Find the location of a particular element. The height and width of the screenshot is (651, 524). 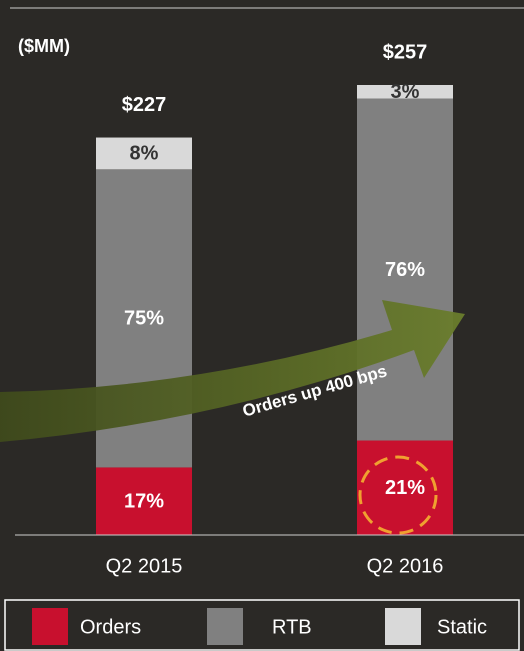

highlight-circle is located at coordinates (398, 495).